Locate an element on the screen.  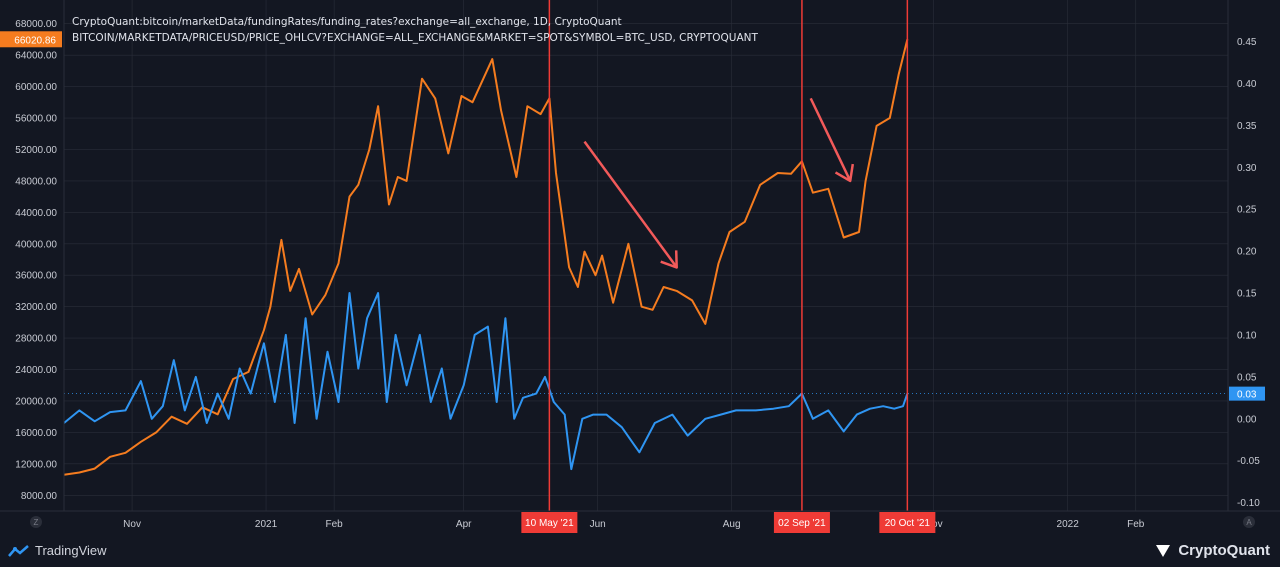
event-marker-label: 02 Sep '21 is located at coordinates (802, 523).